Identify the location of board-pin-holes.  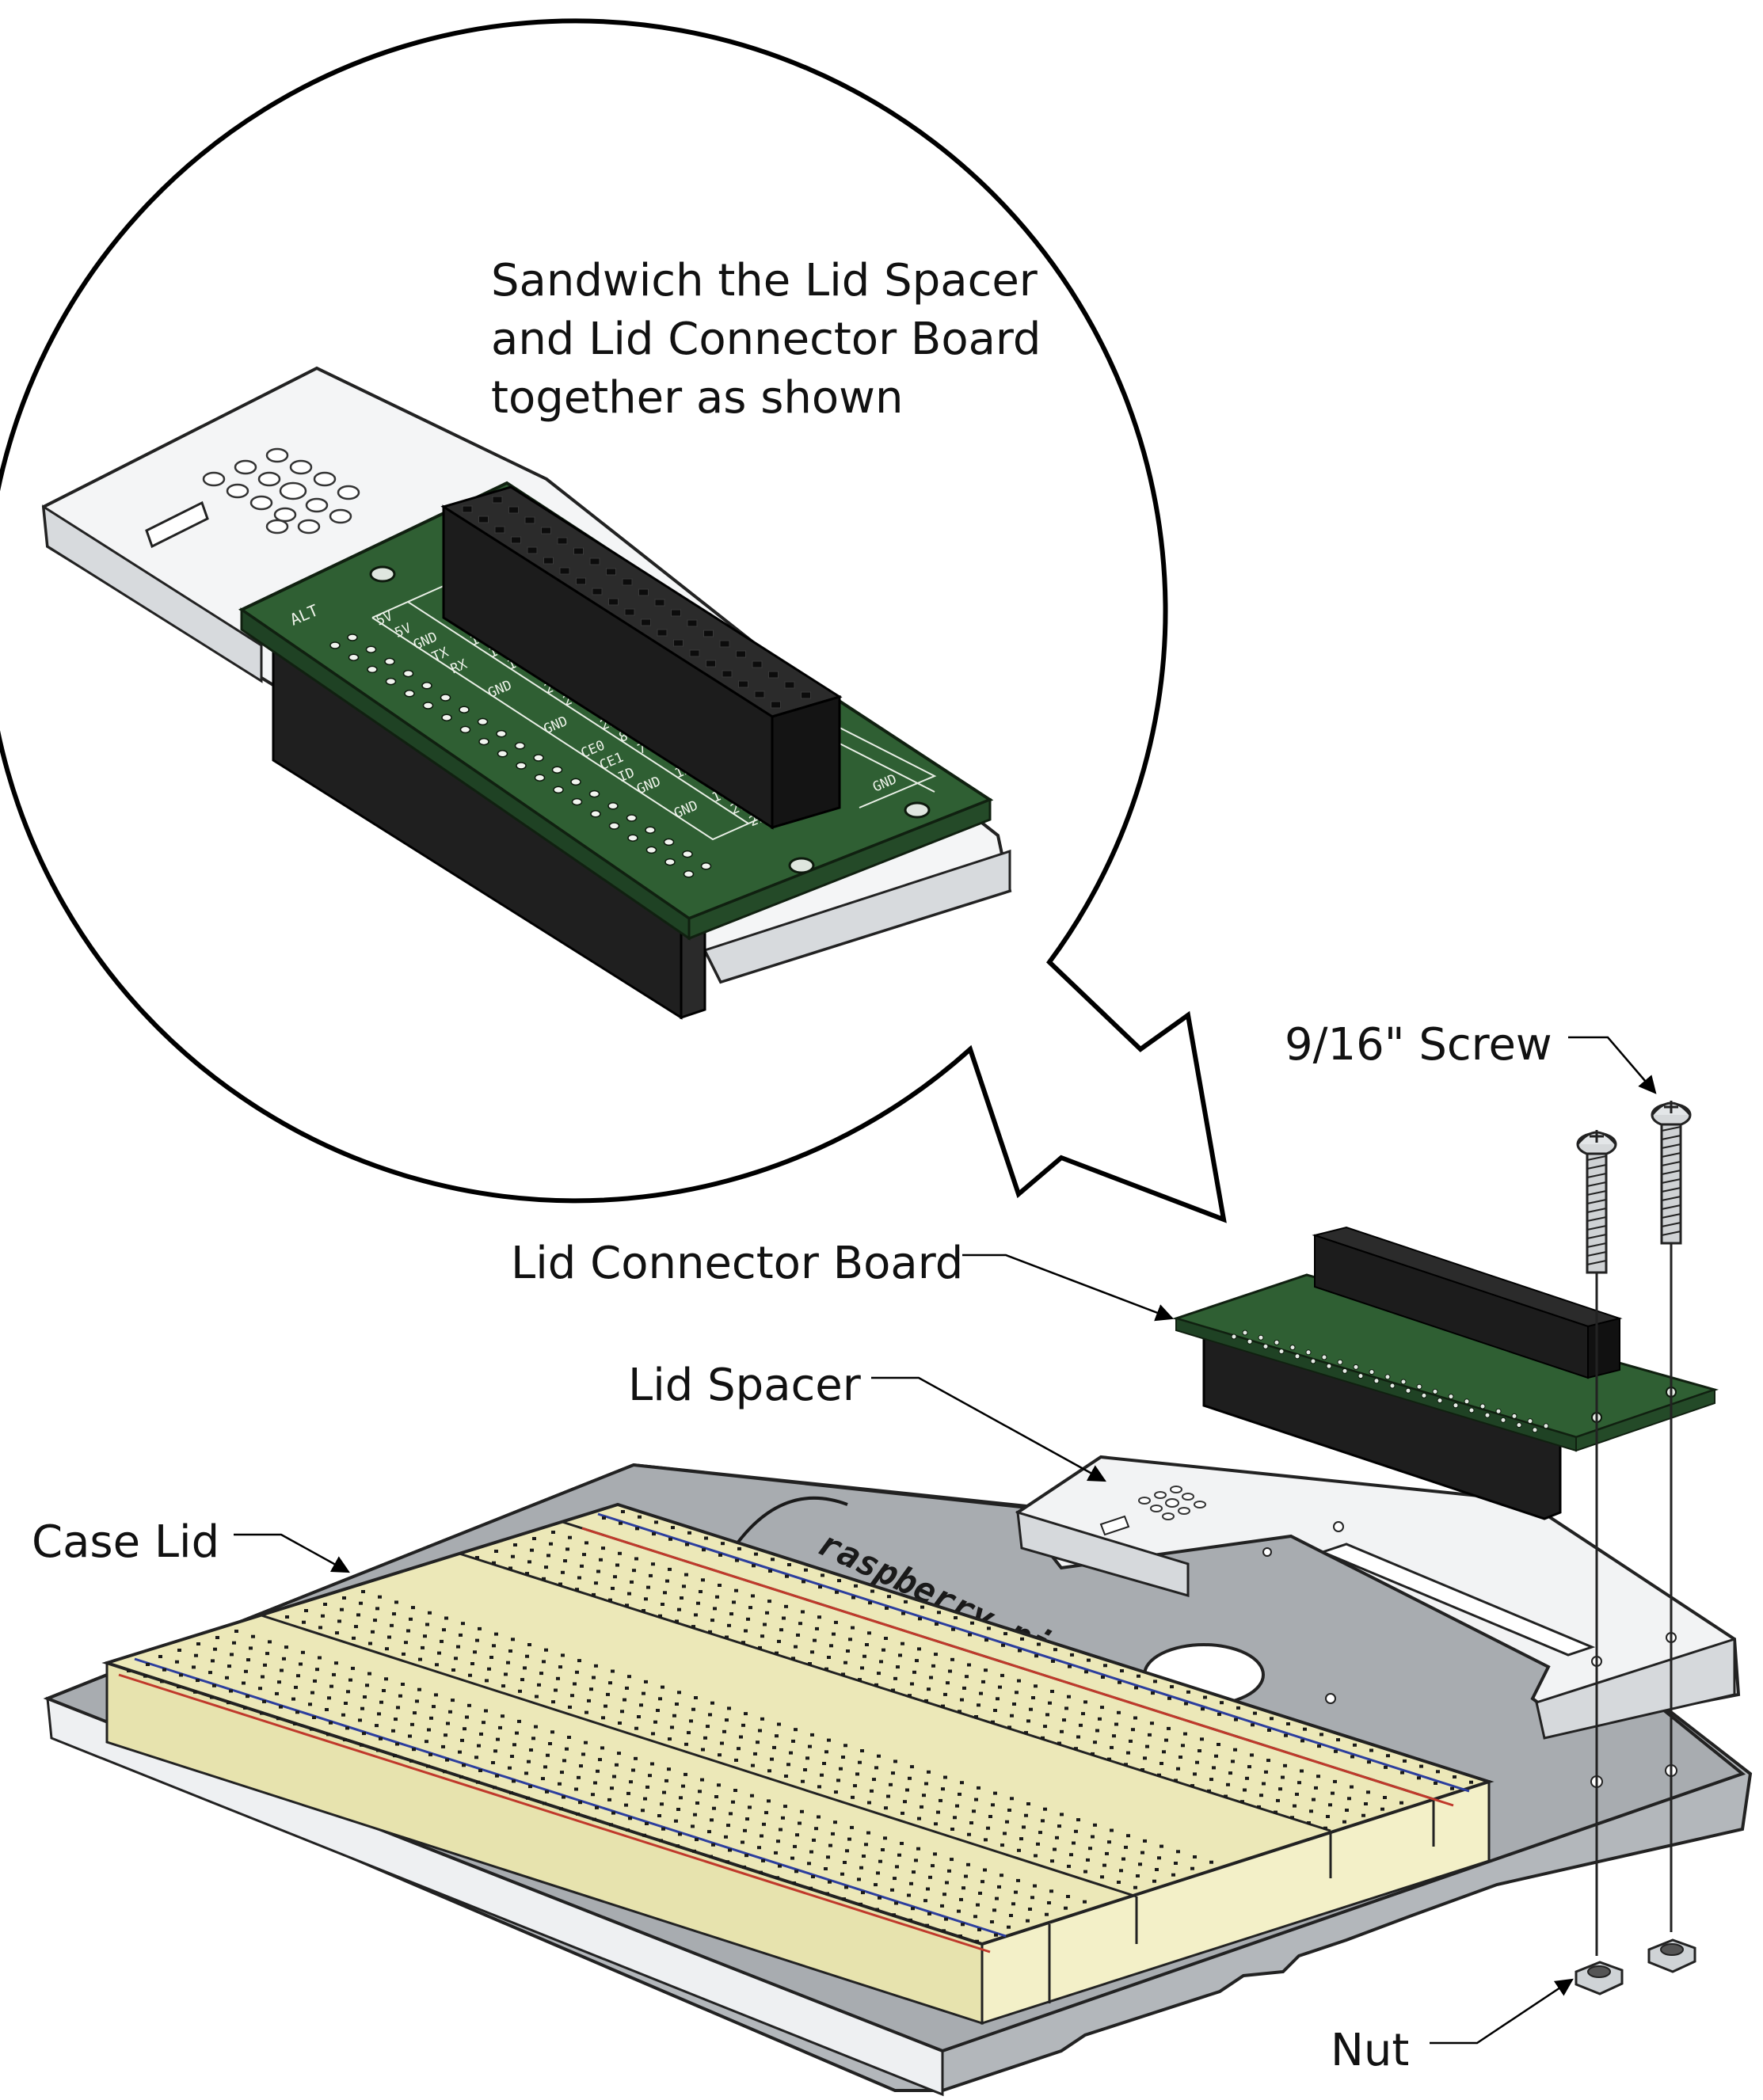
(1390, 1381).